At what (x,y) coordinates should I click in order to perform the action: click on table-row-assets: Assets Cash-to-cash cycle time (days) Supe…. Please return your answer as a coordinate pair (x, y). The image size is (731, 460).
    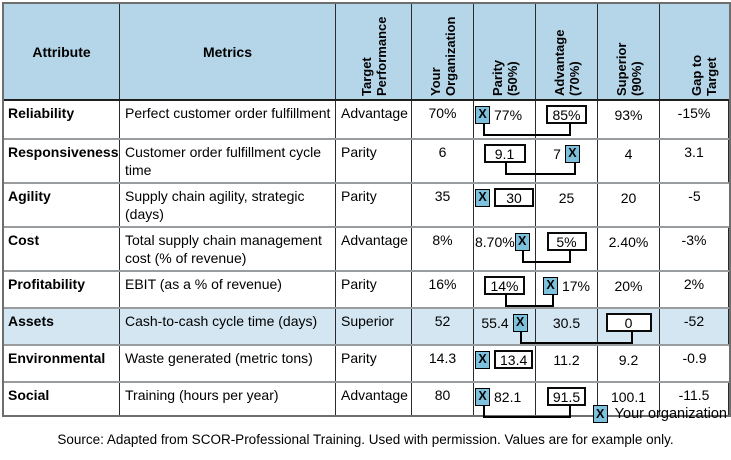
    Looking at the image, I should click on (366, 327).